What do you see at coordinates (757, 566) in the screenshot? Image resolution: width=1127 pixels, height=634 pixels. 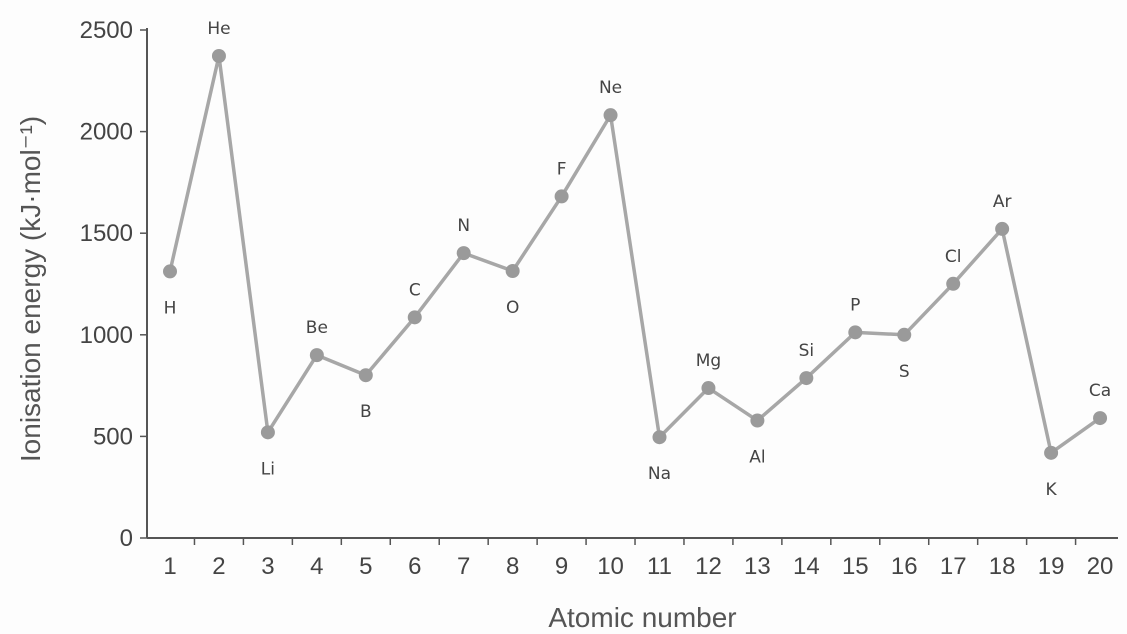 I see `x-tick-label: 13` at bounding box center [757, 566].